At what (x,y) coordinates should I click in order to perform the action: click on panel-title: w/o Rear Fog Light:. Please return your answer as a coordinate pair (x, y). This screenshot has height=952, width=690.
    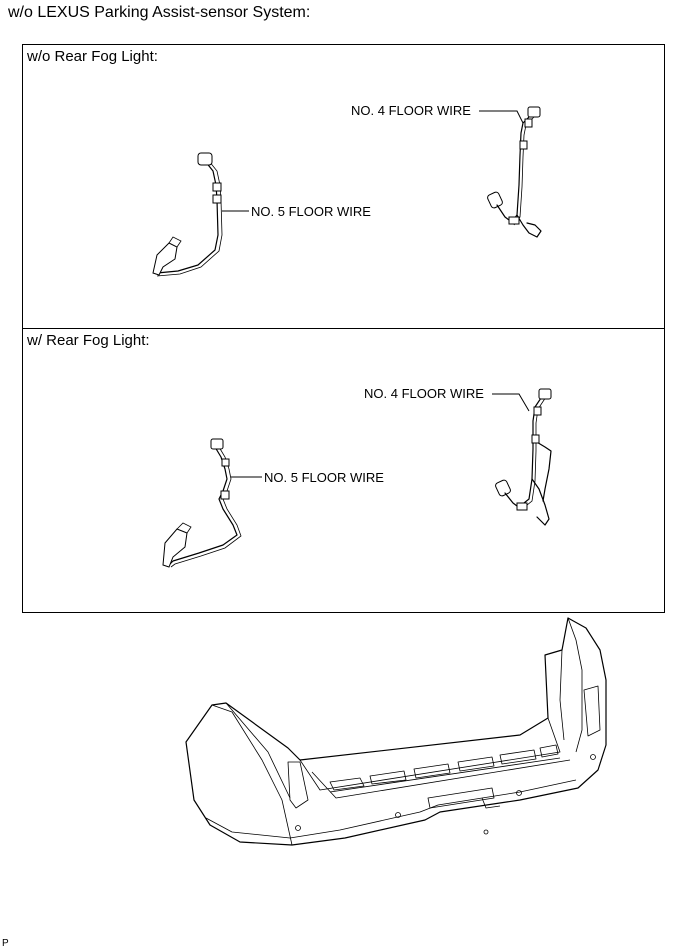
    Looking at the image, I should click on (92, 56).